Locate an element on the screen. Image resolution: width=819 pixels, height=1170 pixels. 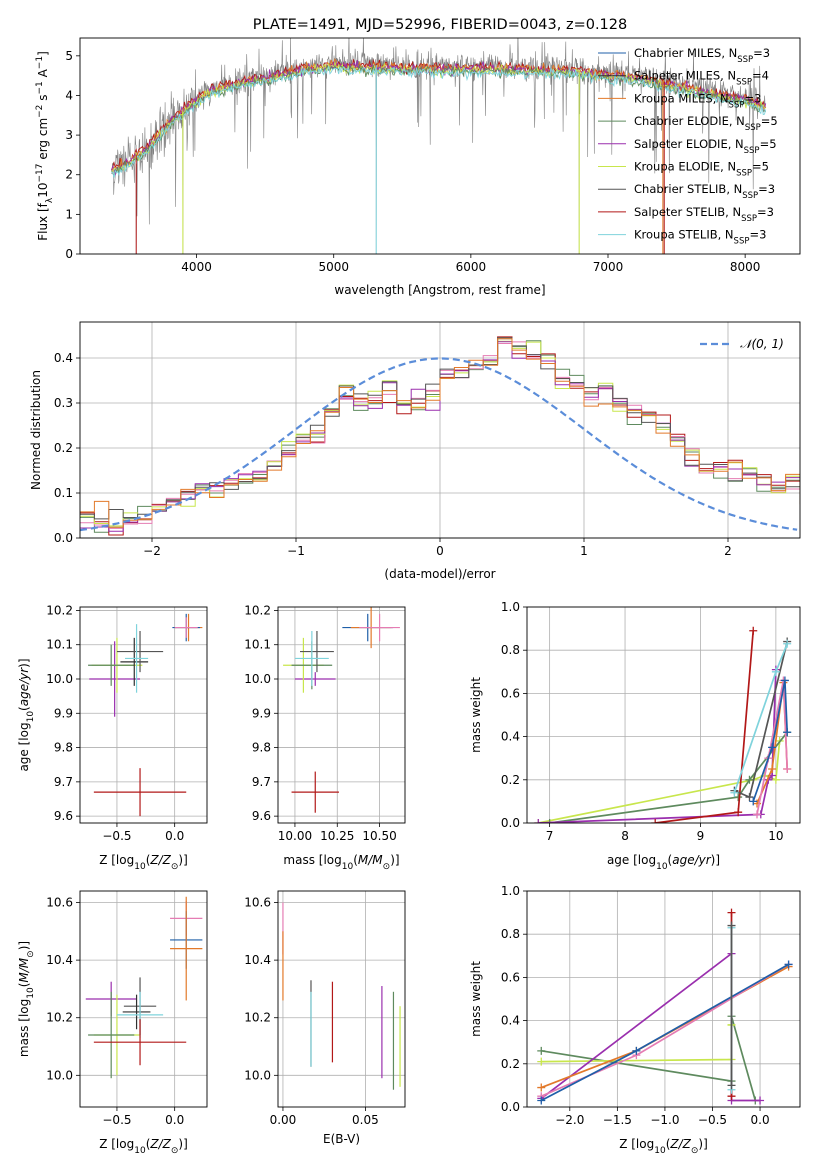
legend-entry: Kroupa MILES, NSSP=3 is located at coordinates (697, 100).